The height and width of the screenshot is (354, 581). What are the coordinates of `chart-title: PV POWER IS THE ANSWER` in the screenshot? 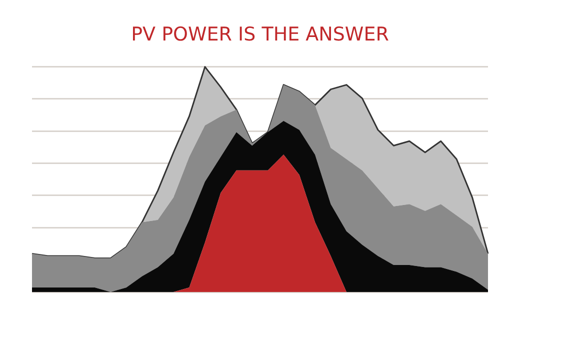 It's located at (260, 34).